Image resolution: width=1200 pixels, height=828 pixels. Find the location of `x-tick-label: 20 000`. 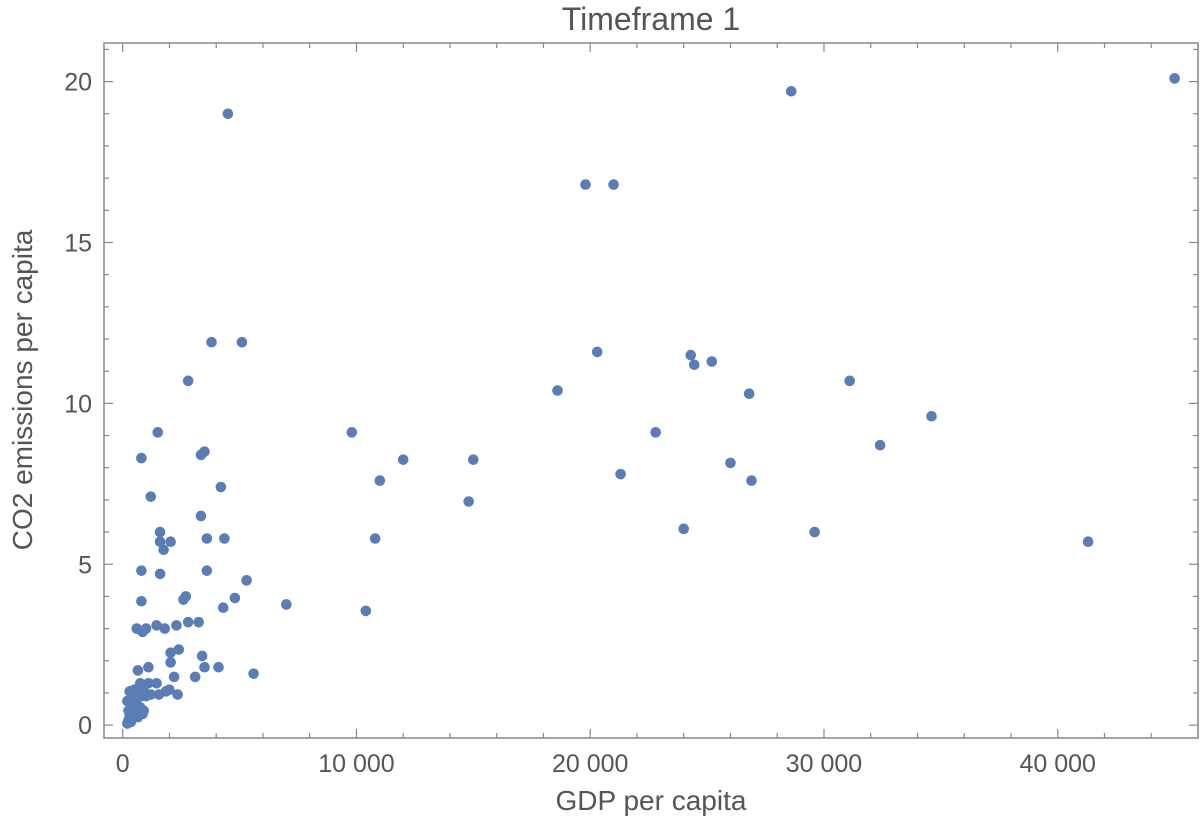

x-tick-label: 20 000 is located at coordinates (590, 764).